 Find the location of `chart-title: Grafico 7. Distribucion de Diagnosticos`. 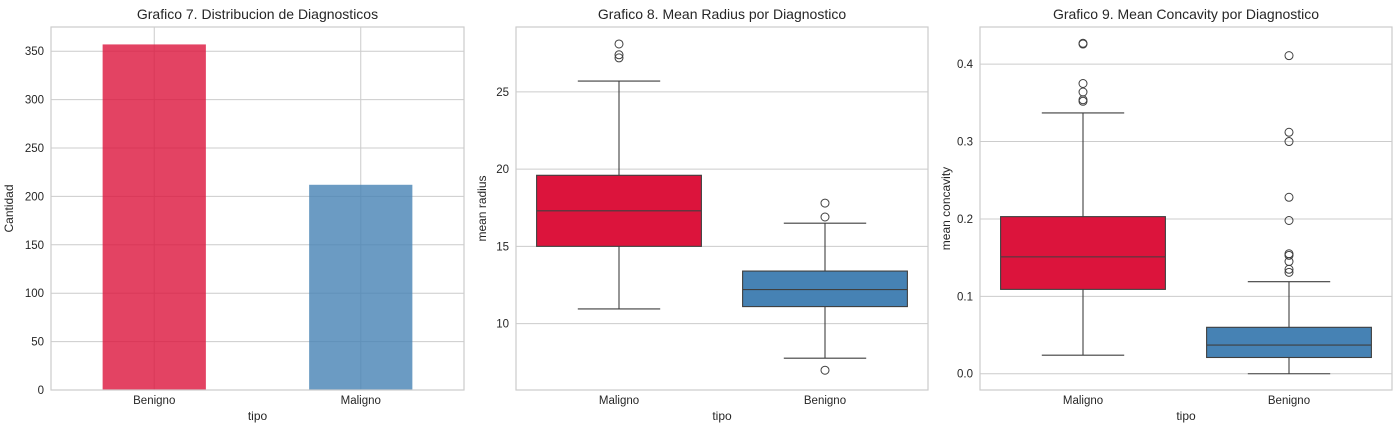

chart-title: Grafico 7. Distribucion de Diagnosticos is located at coordinates (257, 14).